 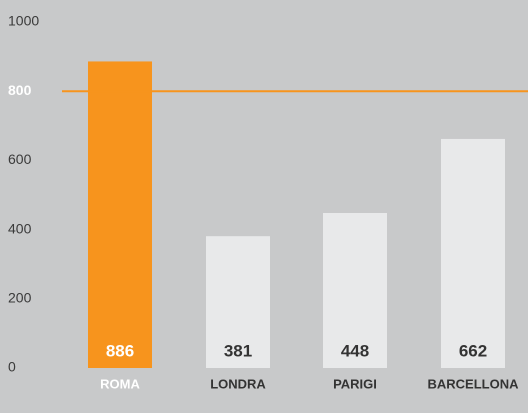 What do you see at coordinates (12, 367) in the screenshot?
I see `y-tick-label: 0` at bounding box center [12, 367].